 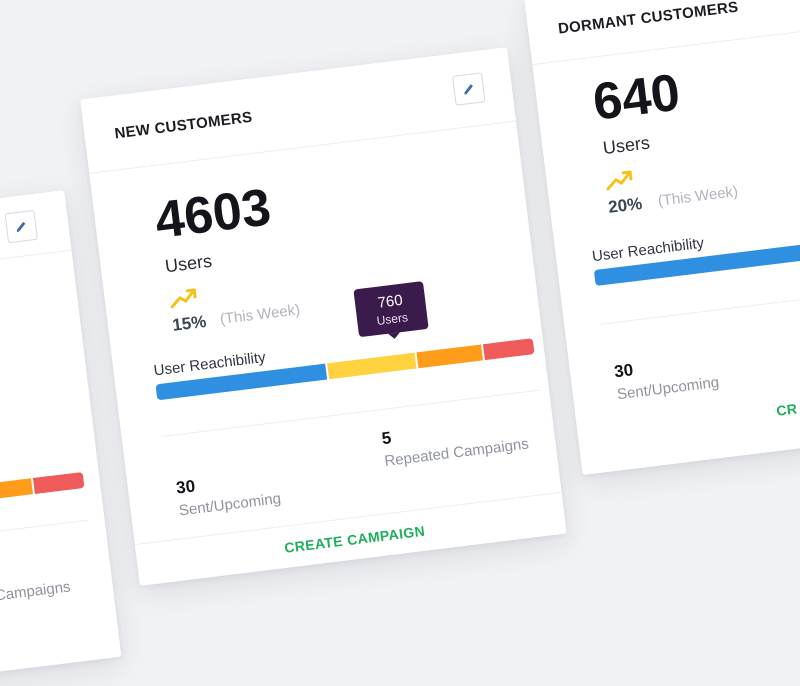 I want to click on reachability-bar, so click(x=42, y=493).